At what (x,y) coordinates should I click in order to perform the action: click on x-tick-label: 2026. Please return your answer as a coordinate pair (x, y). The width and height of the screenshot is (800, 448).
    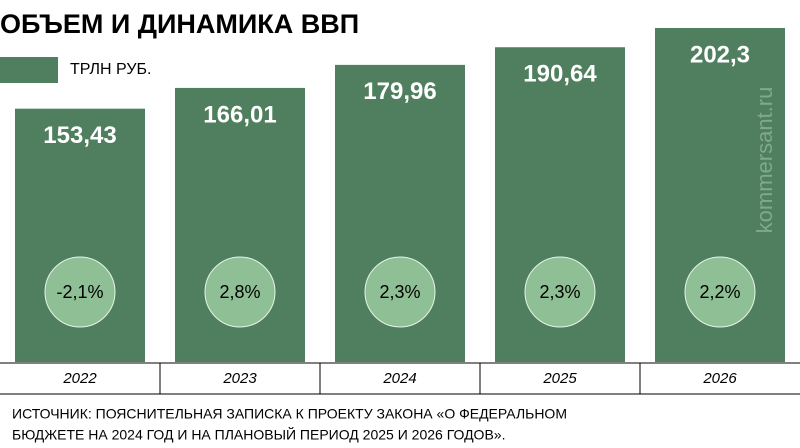
    Looking at the image, I should click on (719, 378).